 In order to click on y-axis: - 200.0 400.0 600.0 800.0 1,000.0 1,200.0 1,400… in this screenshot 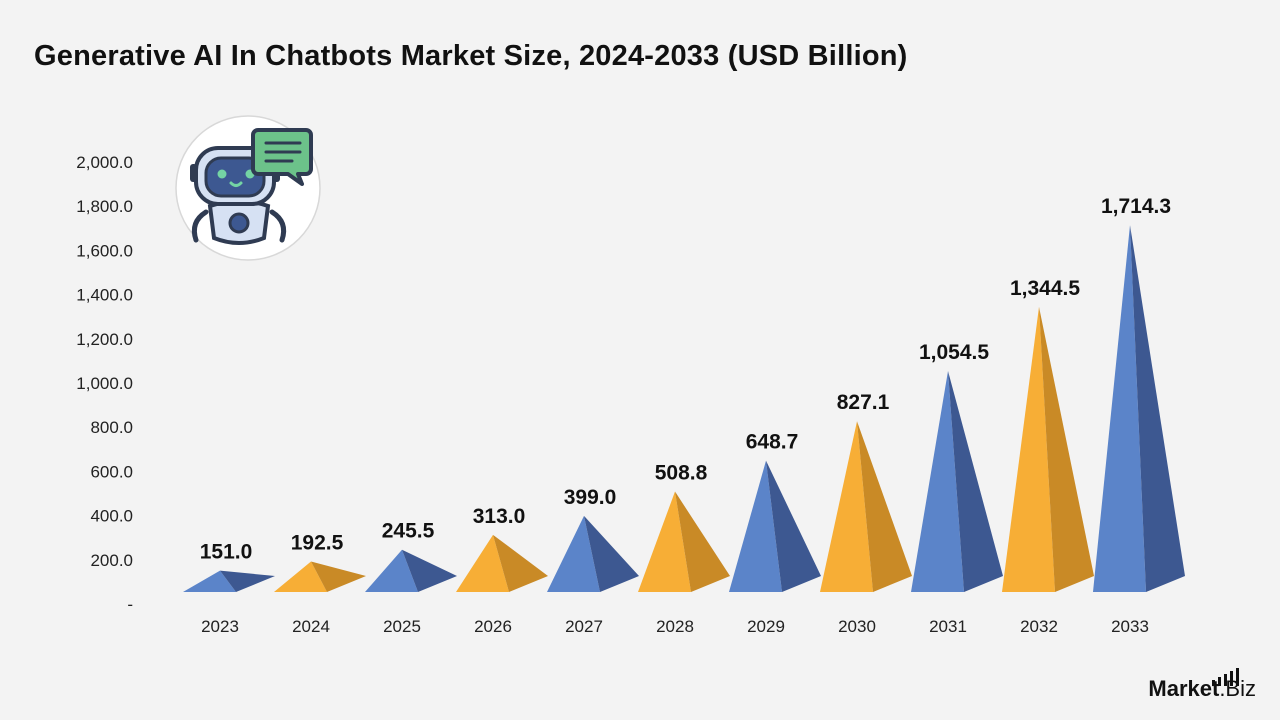, I will do `click(104, 383)`.